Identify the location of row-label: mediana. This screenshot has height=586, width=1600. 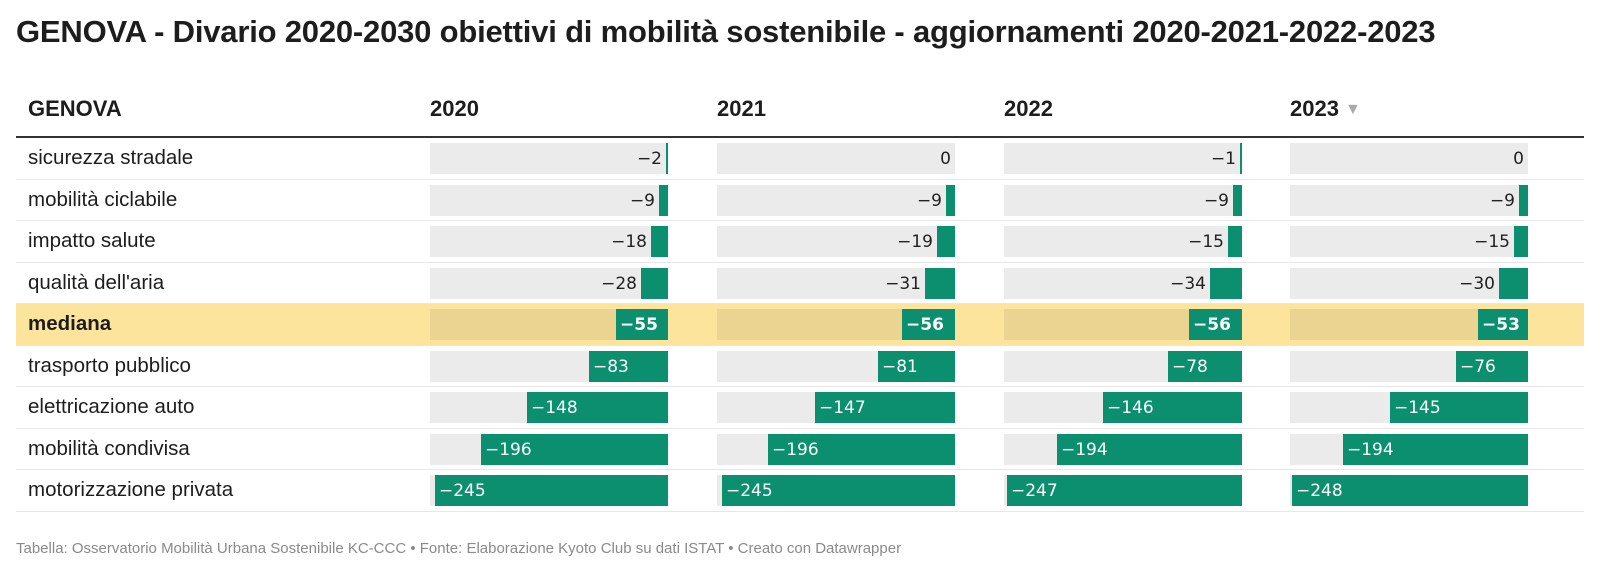
(70, 323).